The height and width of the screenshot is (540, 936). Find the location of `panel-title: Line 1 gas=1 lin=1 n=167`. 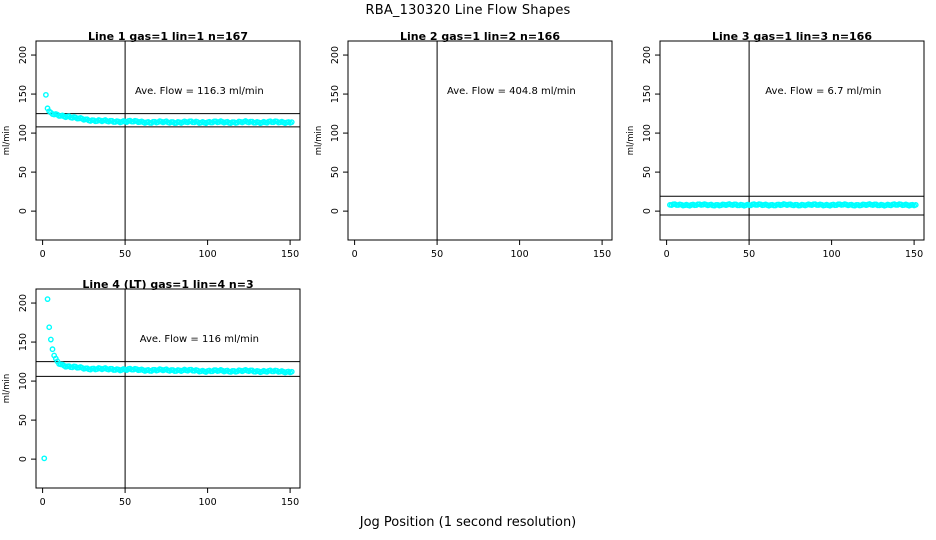

panel-title: Line 1 gas=1 lin=1 n=167 is located at coordinates (167, 36).